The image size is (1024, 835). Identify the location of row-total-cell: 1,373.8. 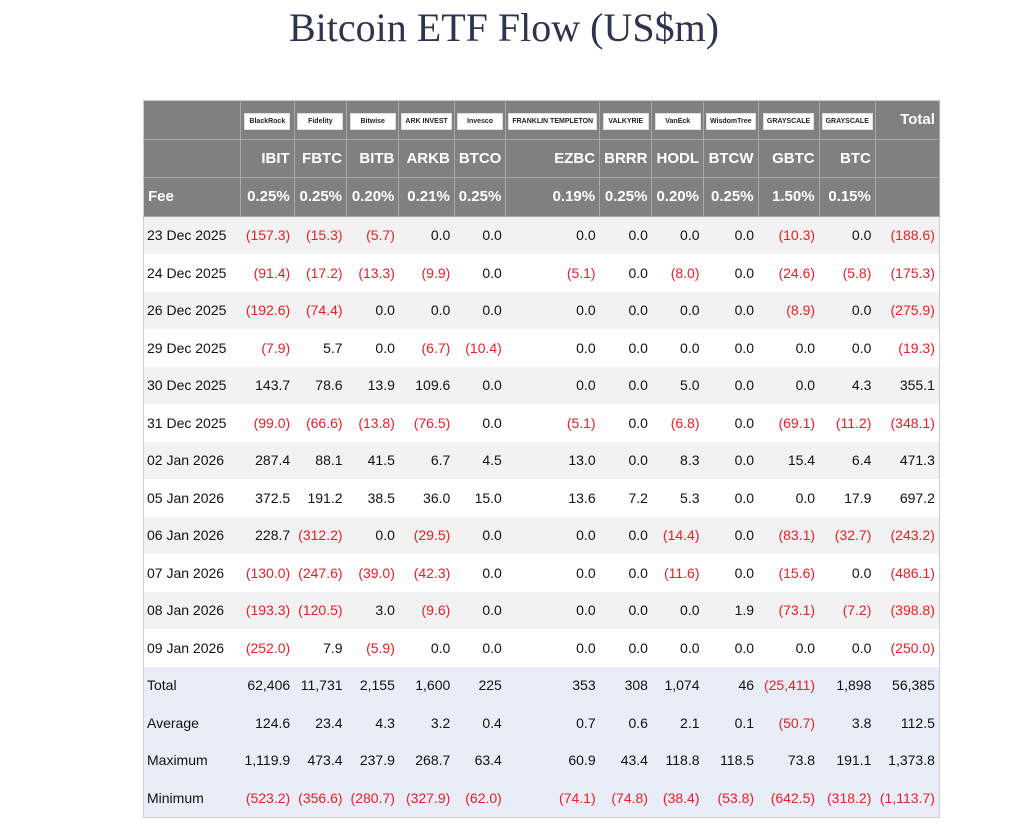
(907, 760).